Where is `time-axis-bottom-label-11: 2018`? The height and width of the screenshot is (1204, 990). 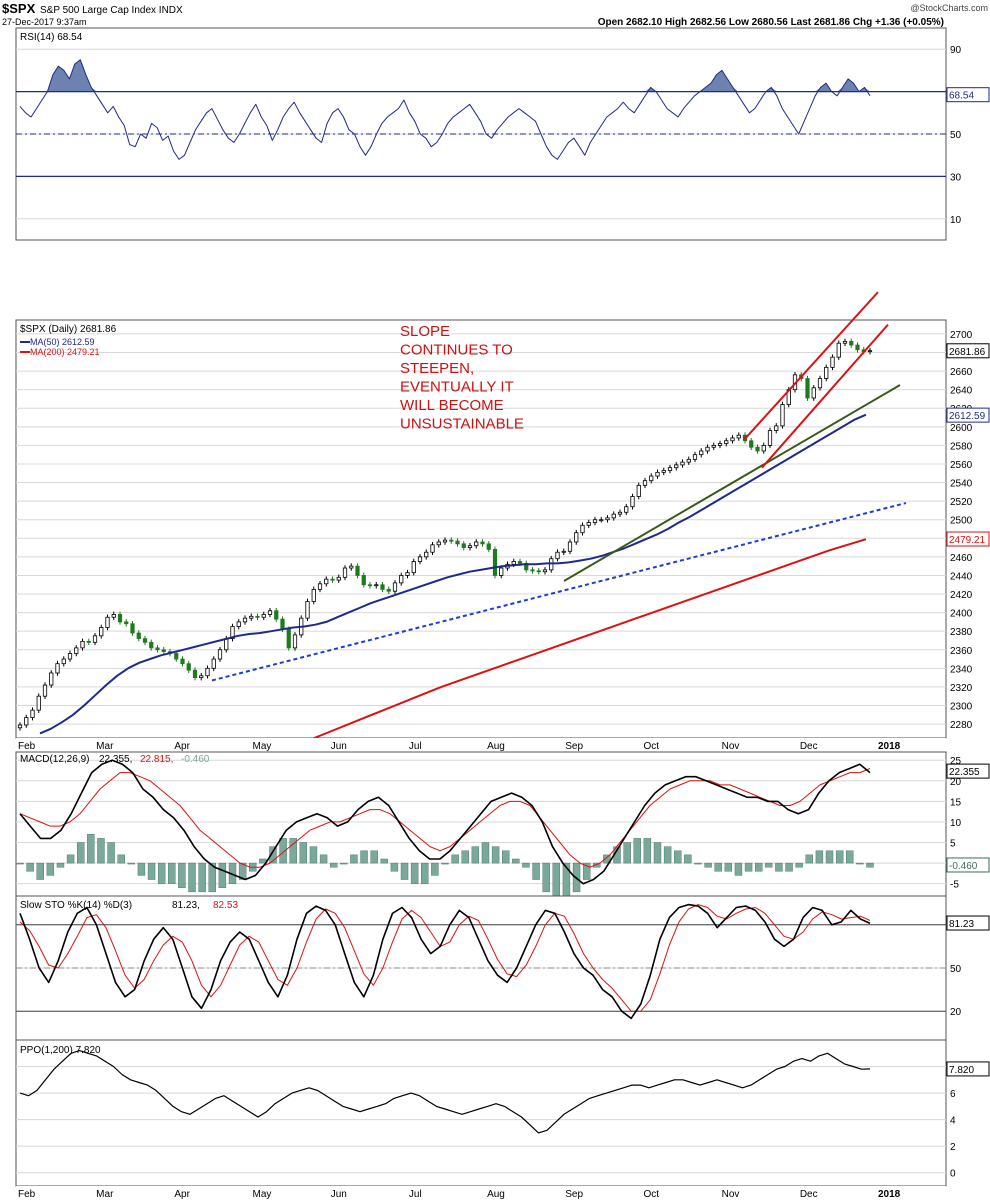 time-axis-bottom-label-11: 2018 is located at coordinates (889, 1194).